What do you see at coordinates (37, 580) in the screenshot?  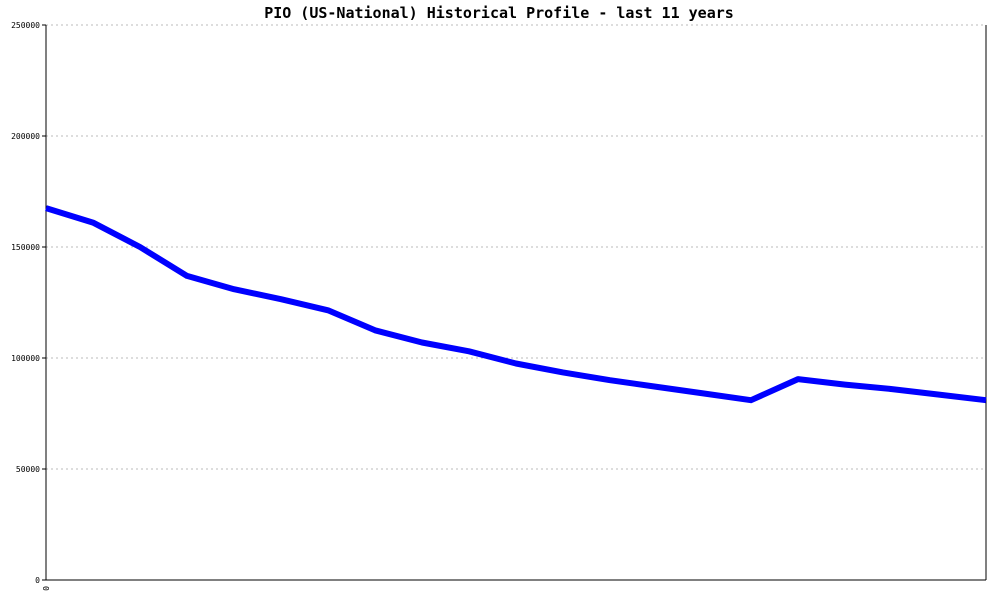 I see `y-tick-label: 0` at bounding box center [37, 580].